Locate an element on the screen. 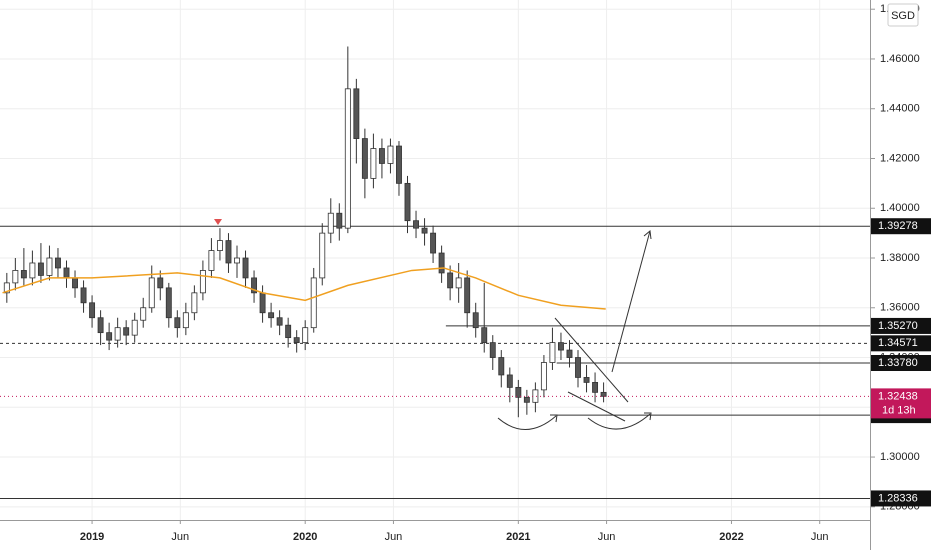 This screenshot has height=550, width=932. last-price-label: 1.32438 is located at coordinates (898, 396).